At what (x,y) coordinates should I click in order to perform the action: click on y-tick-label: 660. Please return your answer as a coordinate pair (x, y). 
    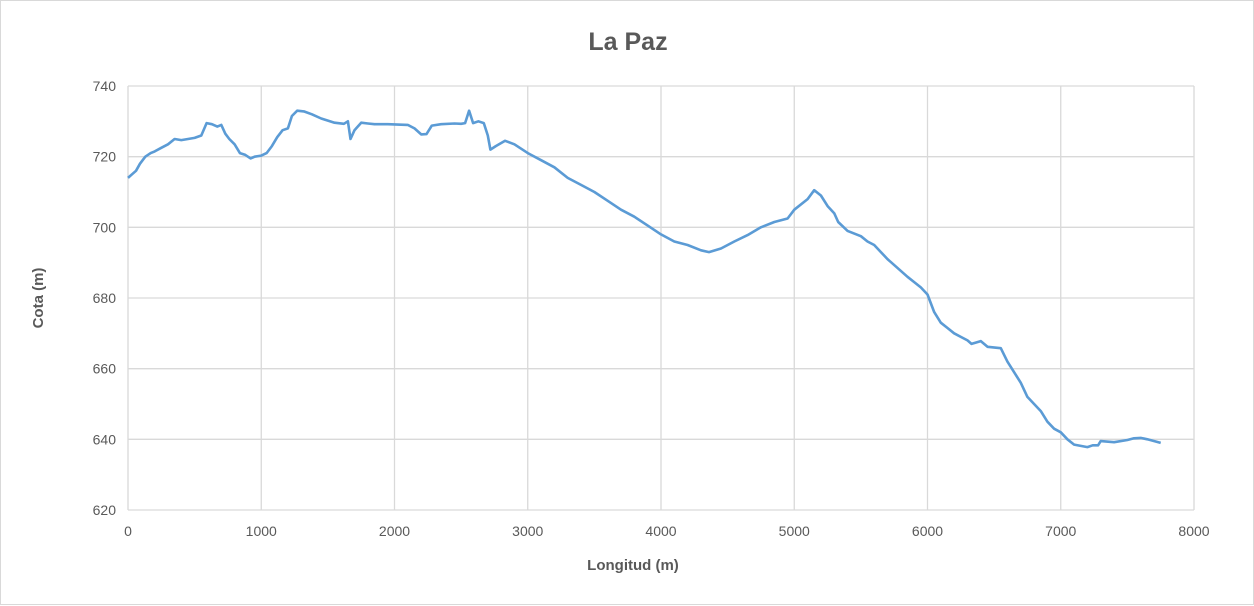
    Looking at the image, I should click on (105, 369).